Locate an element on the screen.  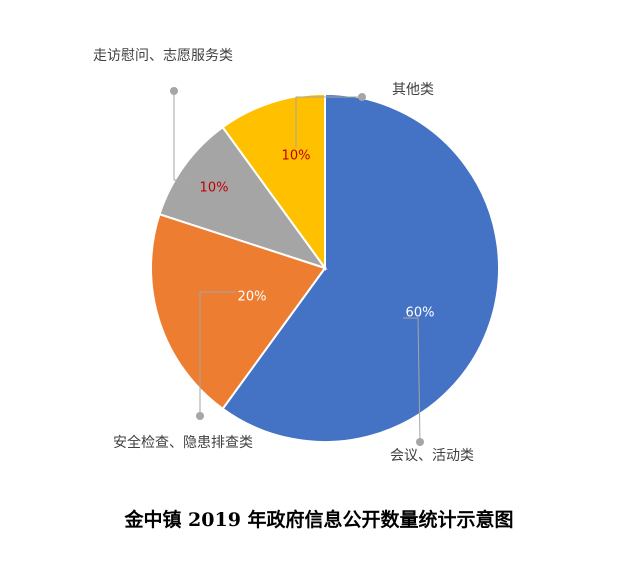
category-label-2: 安全检查、隐患排查类 is located at coordinates (183, 442).